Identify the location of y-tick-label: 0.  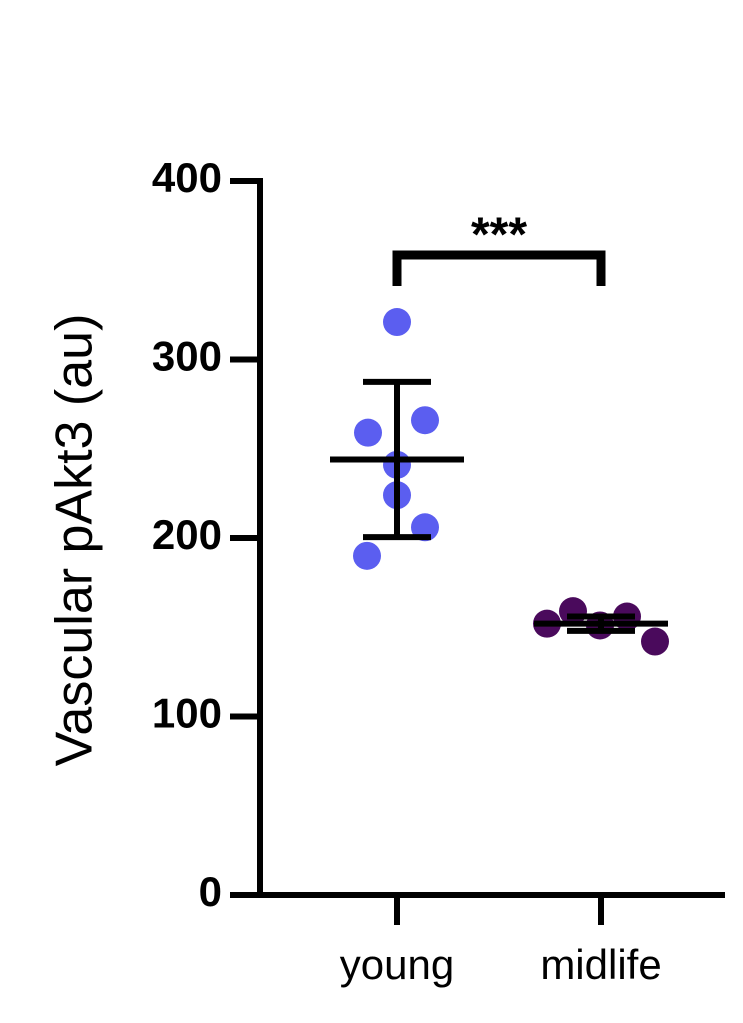
(210, 891).